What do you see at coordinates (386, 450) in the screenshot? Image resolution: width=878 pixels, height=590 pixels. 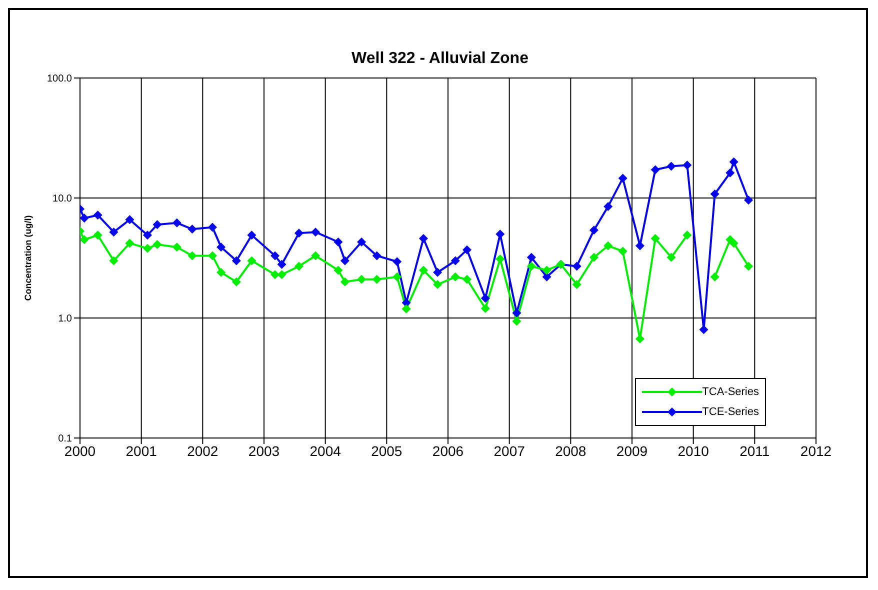 I see `x-tick-label: 2005` at bounding box center [386, 450].